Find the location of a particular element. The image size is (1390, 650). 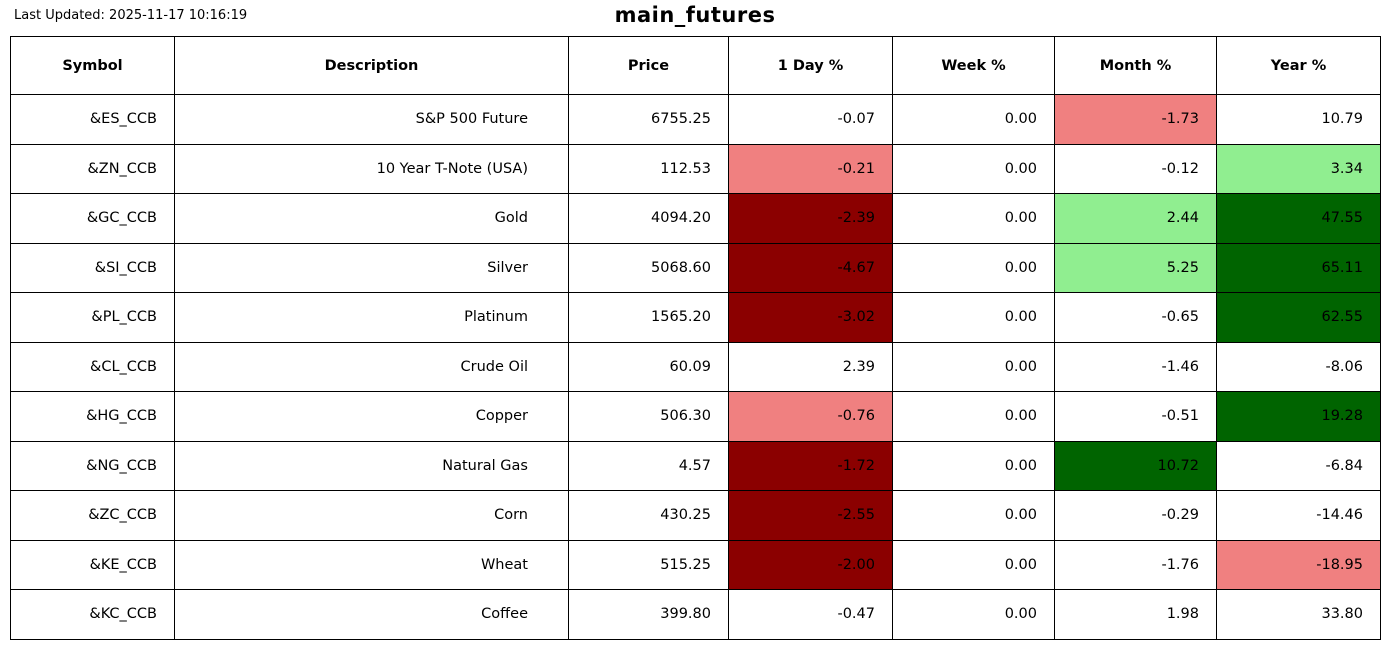

column-header-week-pct: Week % is located at coordinates (973, 65).